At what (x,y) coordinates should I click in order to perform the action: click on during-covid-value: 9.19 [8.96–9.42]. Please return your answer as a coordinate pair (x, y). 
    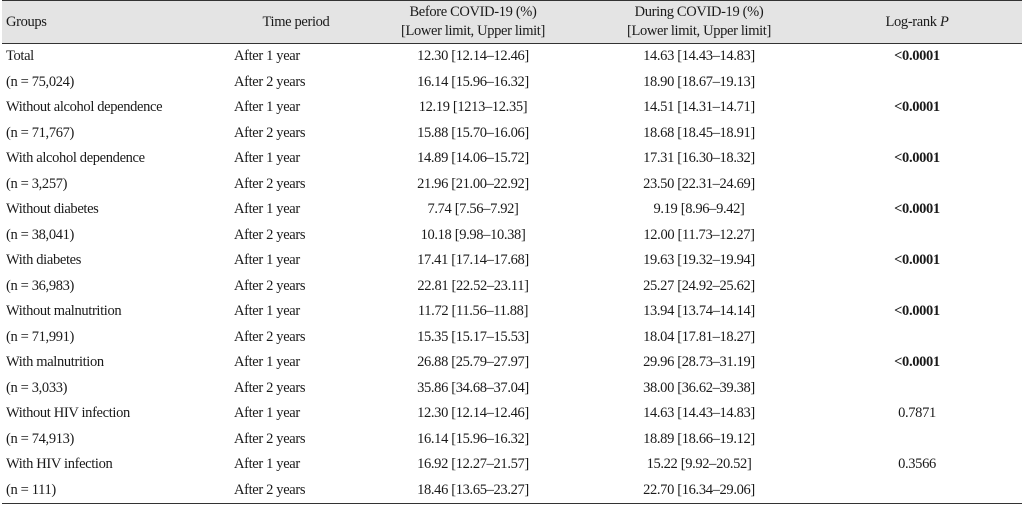
    Looking at the image, I should click on (699, 209).